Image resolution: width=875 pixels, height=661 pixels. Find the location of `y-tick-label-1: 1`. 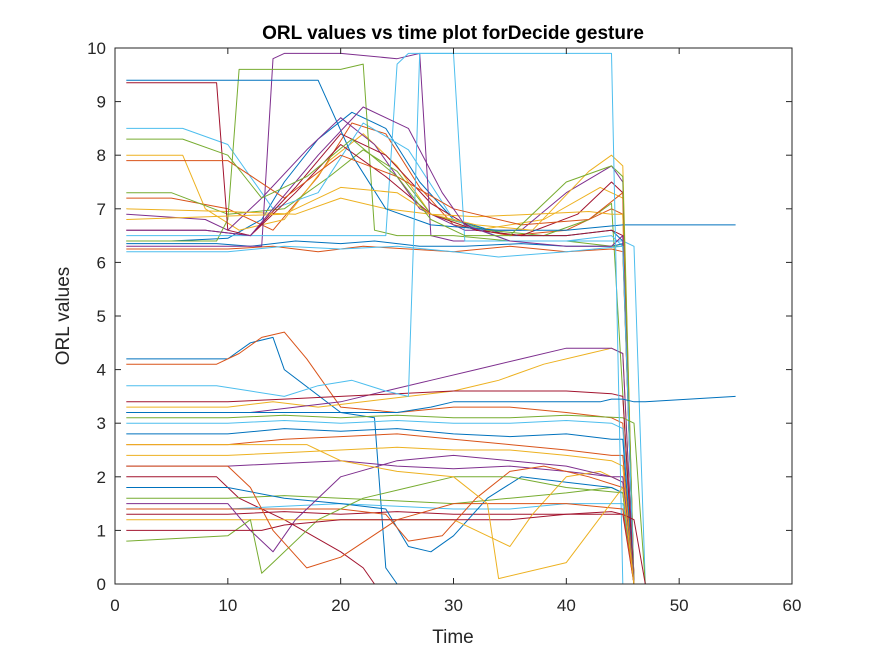

y-tick-label-1: 1 is located at coordinates (101, 530).